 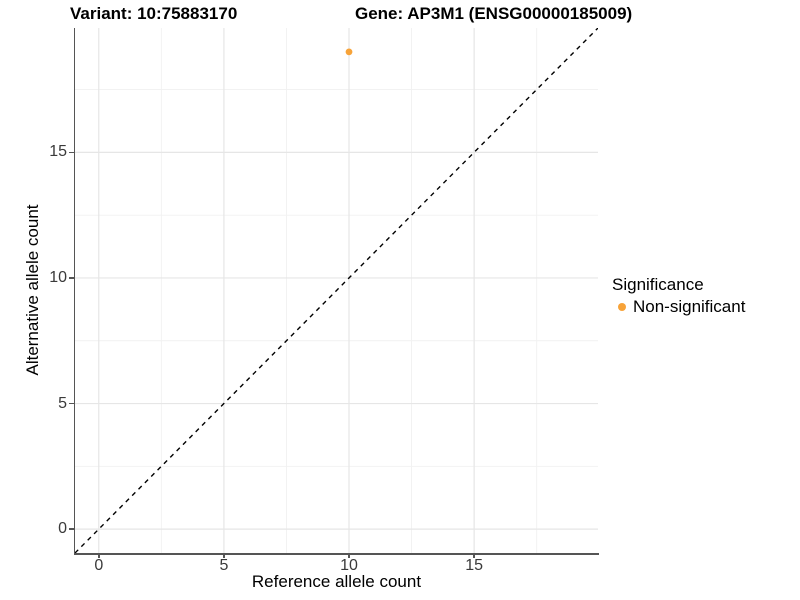 I want to click on y-axis-title: Alternative allele count, so click(x=32, y=290).